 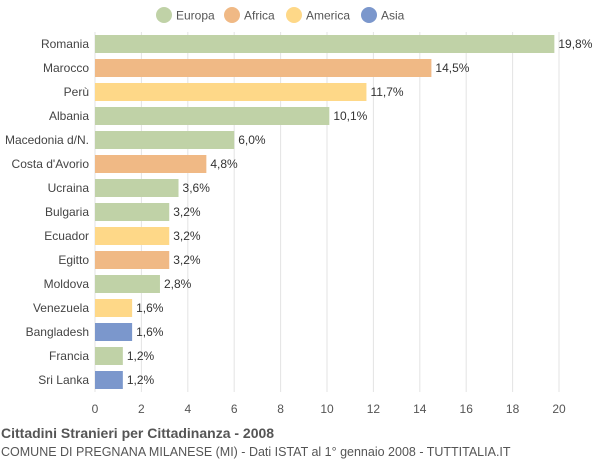 What do you see at coordinates (328, 16) in the screenshot?
I see `legend-label: America` at bounding box center [328, 16].